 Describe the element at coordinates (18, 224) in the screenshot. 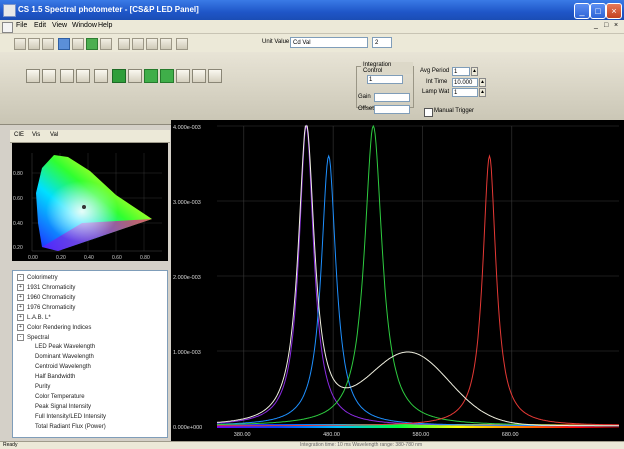

I see `cie-ytick-2: 0.40` at that location.